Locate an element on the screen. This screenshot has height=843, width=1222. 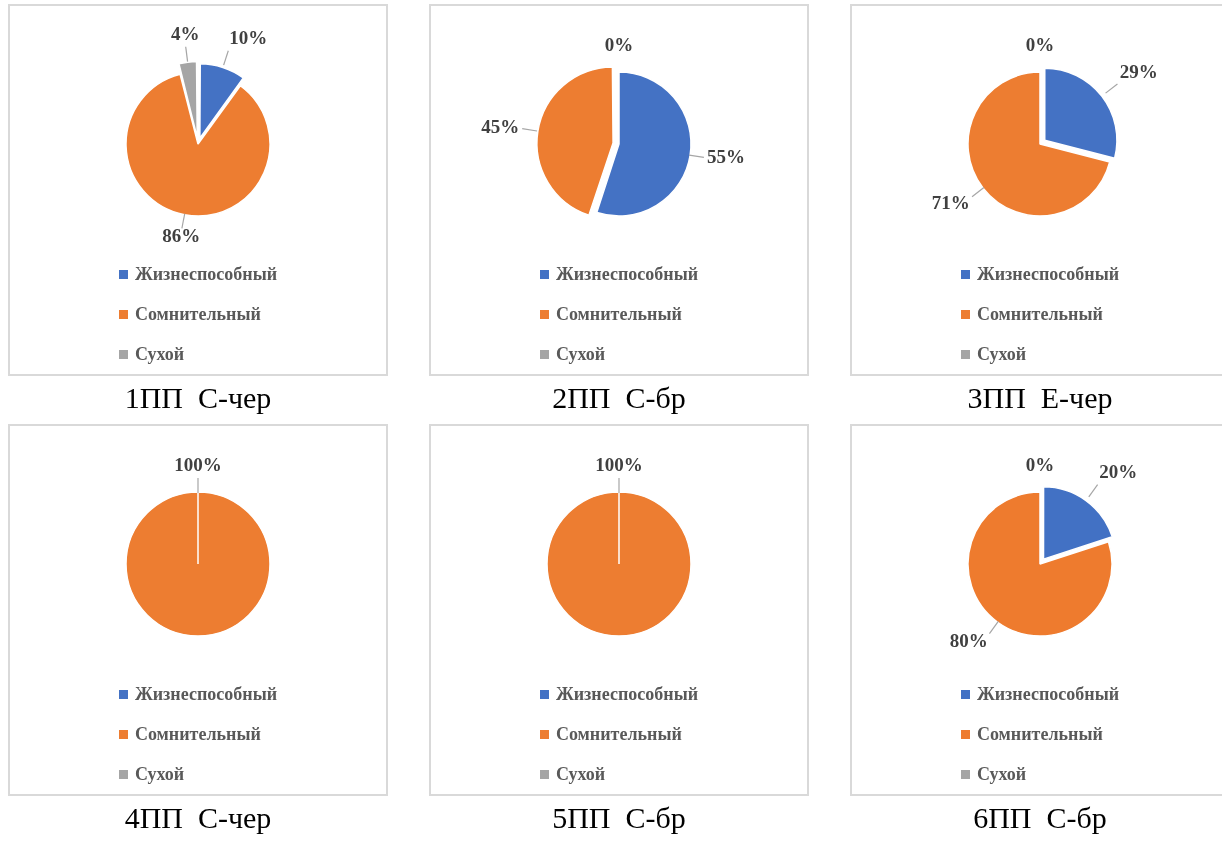
data-label: 45% is located at coordinates (500, 127).